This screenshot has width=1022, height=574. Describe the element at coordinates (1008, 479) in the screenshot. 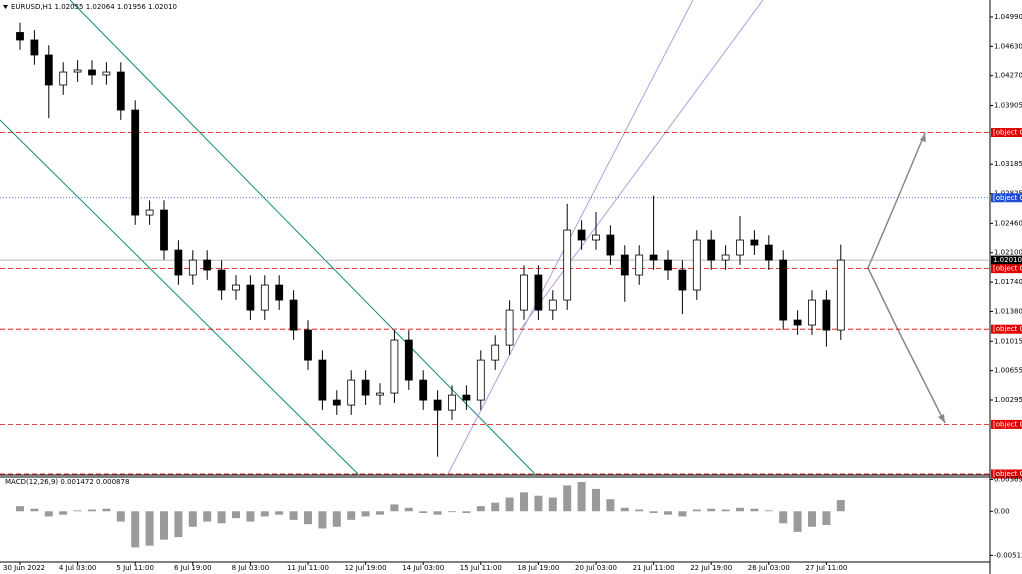

I see `y-tick-label: 0.003696` at that location.